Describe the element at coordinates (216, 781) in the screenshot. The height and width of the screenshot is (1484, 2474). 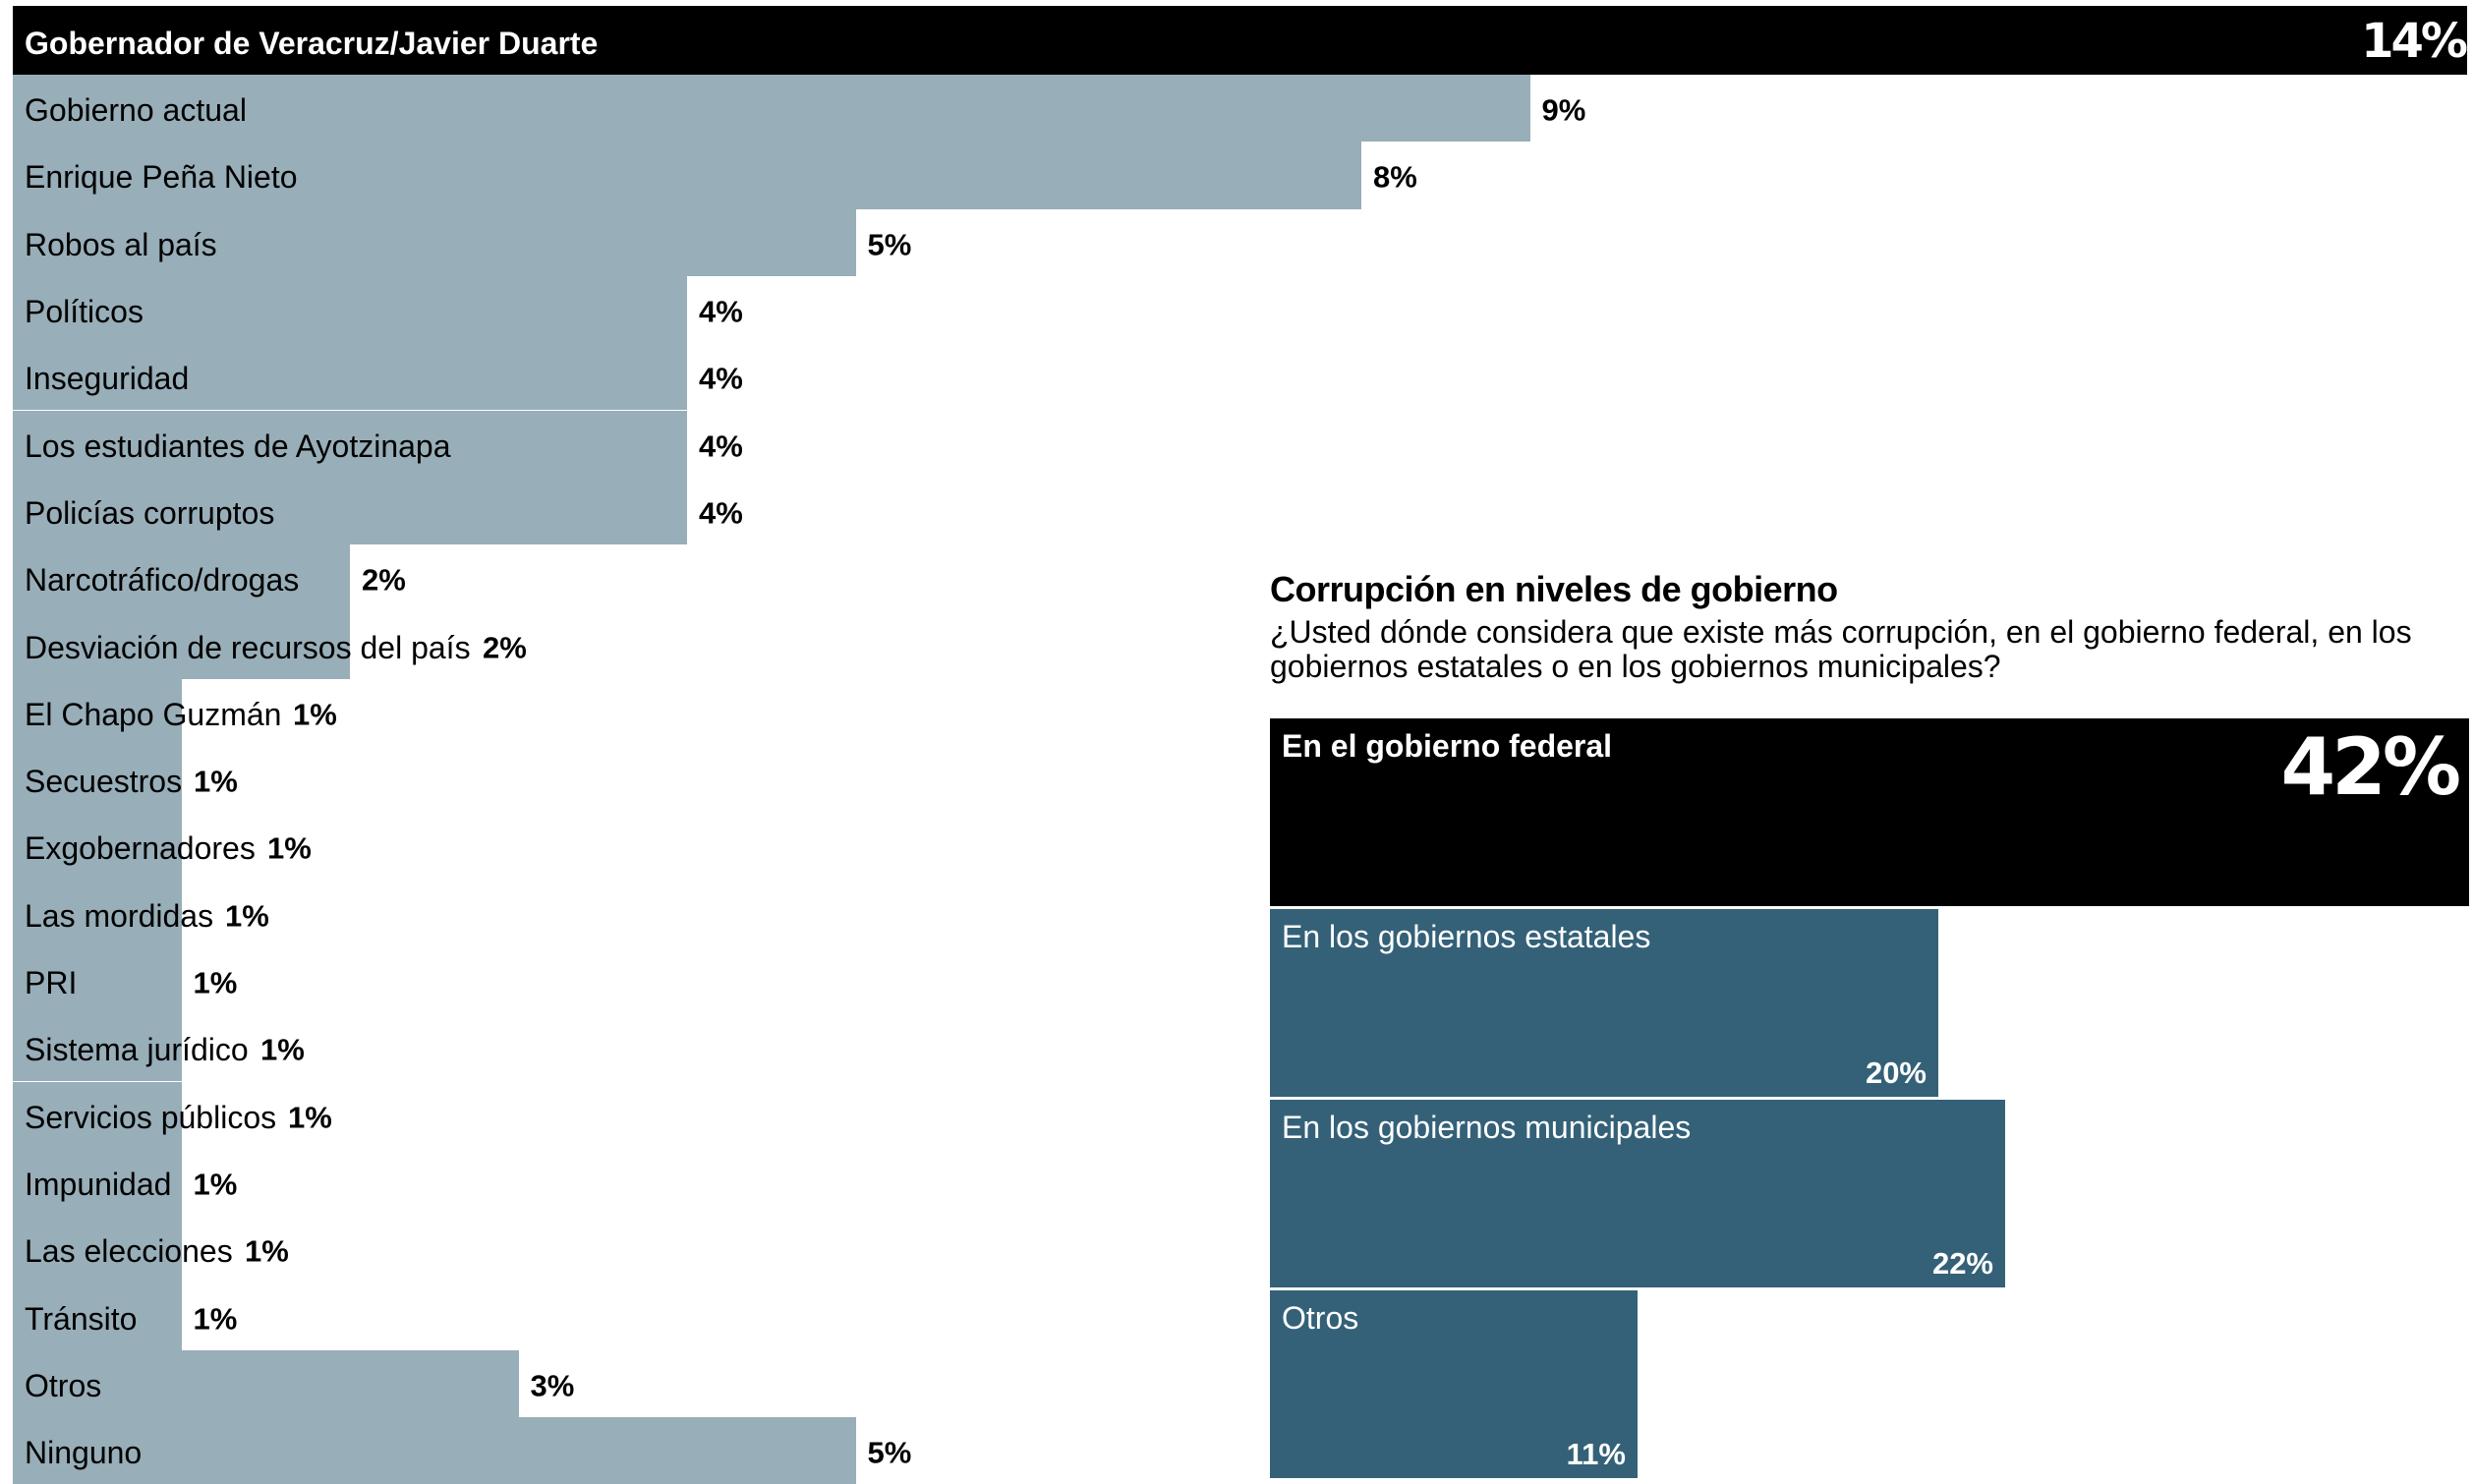
I see `bar-value-secuestros: 1%` at that location.